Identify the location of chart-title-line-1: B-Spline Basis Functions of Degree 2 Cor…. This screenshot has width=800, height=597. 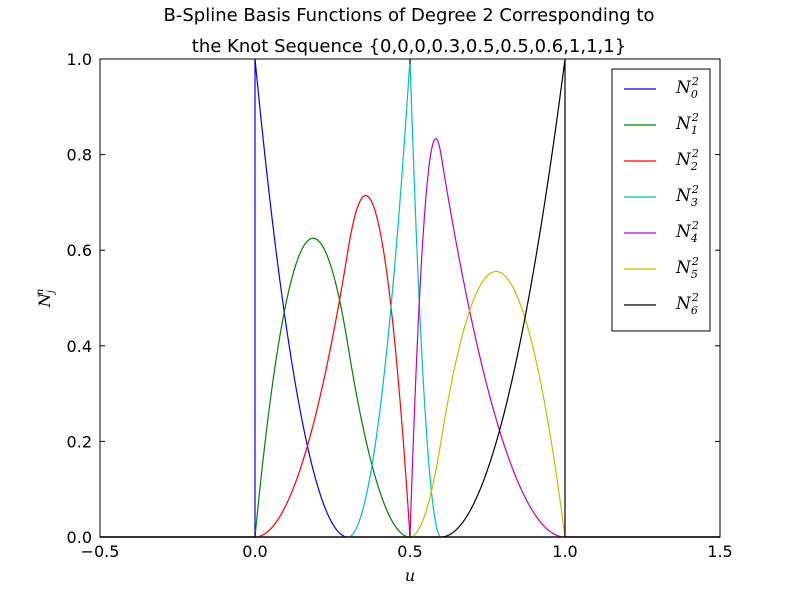
(409, 15).